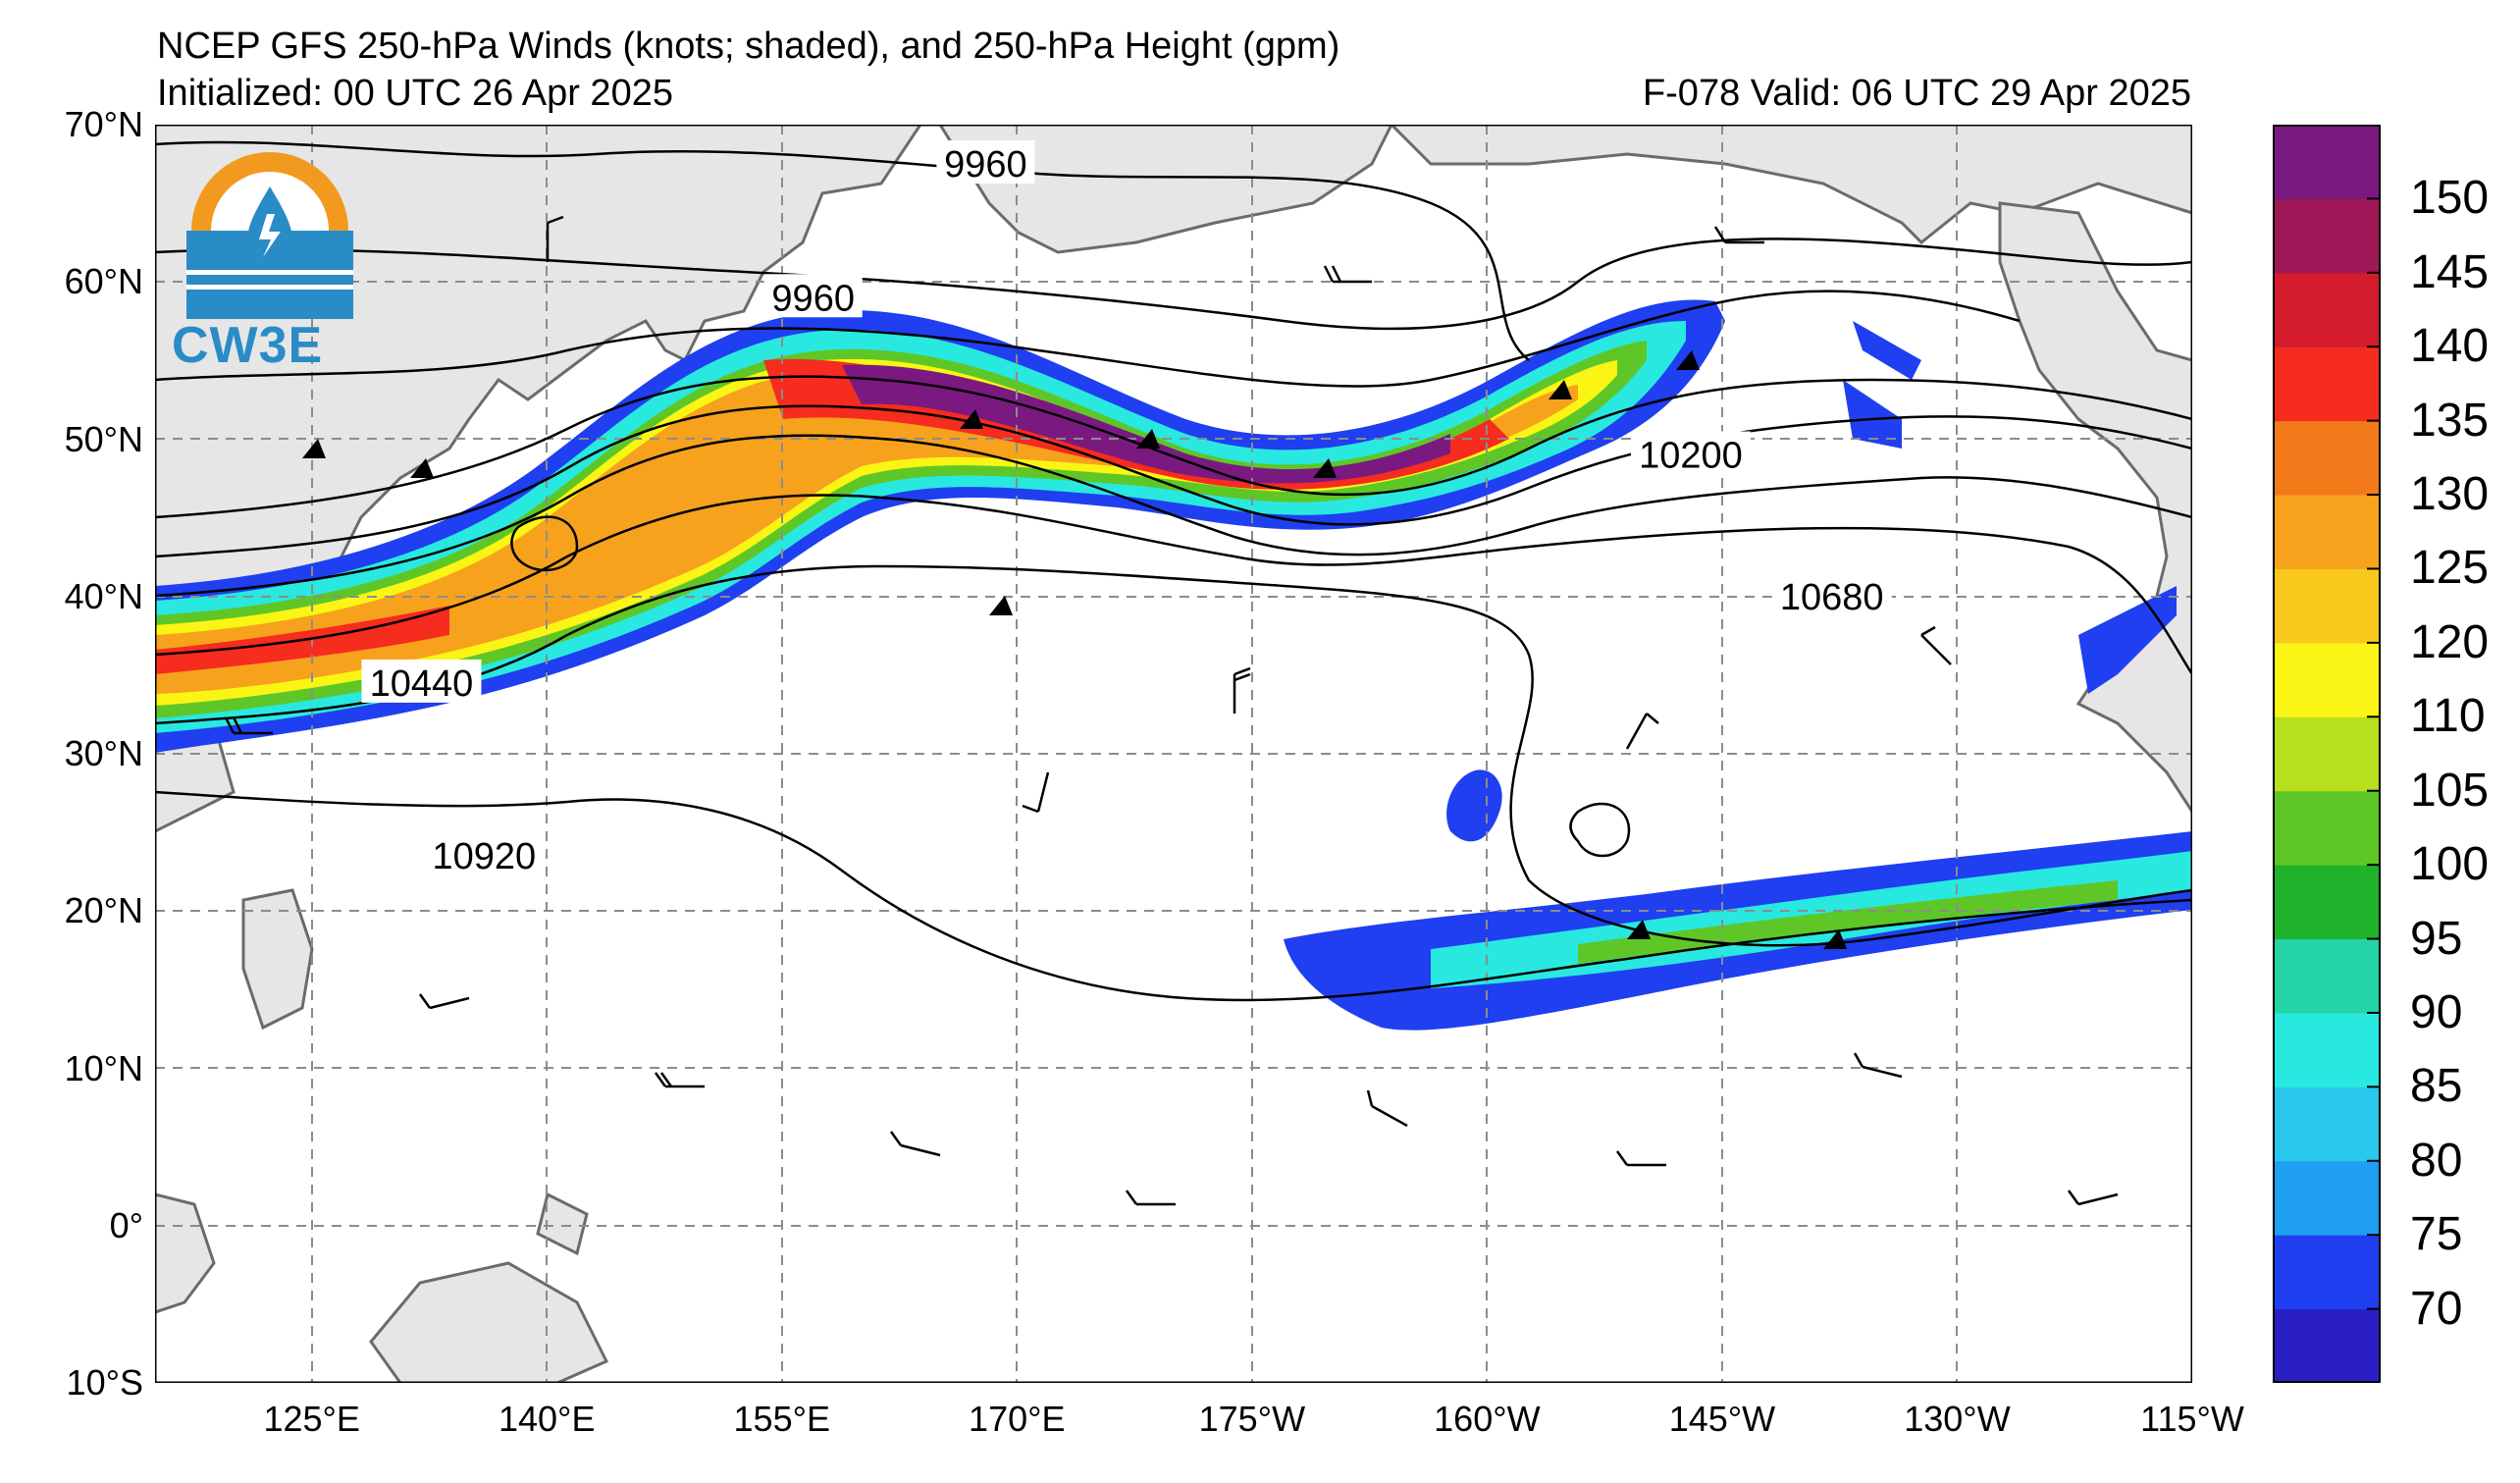 This screenshot has height=1483, width=2520. Describe the element at coordinates (2436, 939) in the screenshot. I see `colorbar-label: 95` at that location.